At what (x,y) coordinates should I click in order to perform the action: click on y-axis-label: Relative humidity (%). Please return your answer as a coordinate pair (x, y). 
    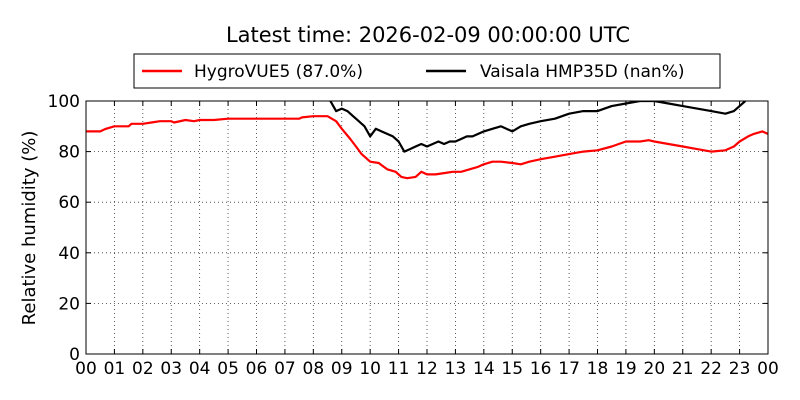
    Looking at the image, I should click on (29, 228).